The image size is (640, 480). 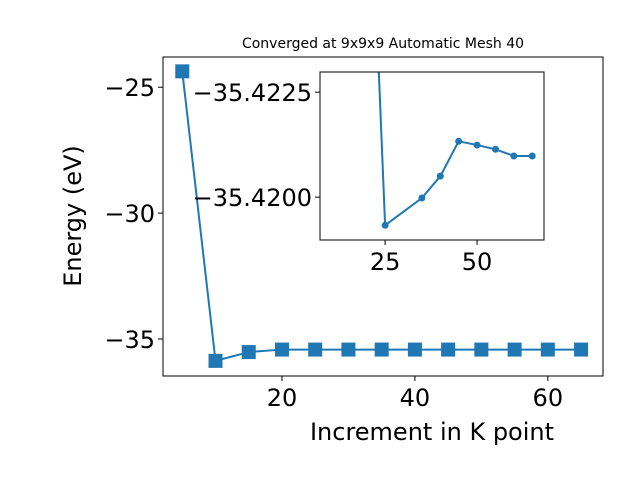 What do you see at coordinates (129, 88) in the screenshot?
I see `y-tick-label: −25` at bounding box center [129, 88].